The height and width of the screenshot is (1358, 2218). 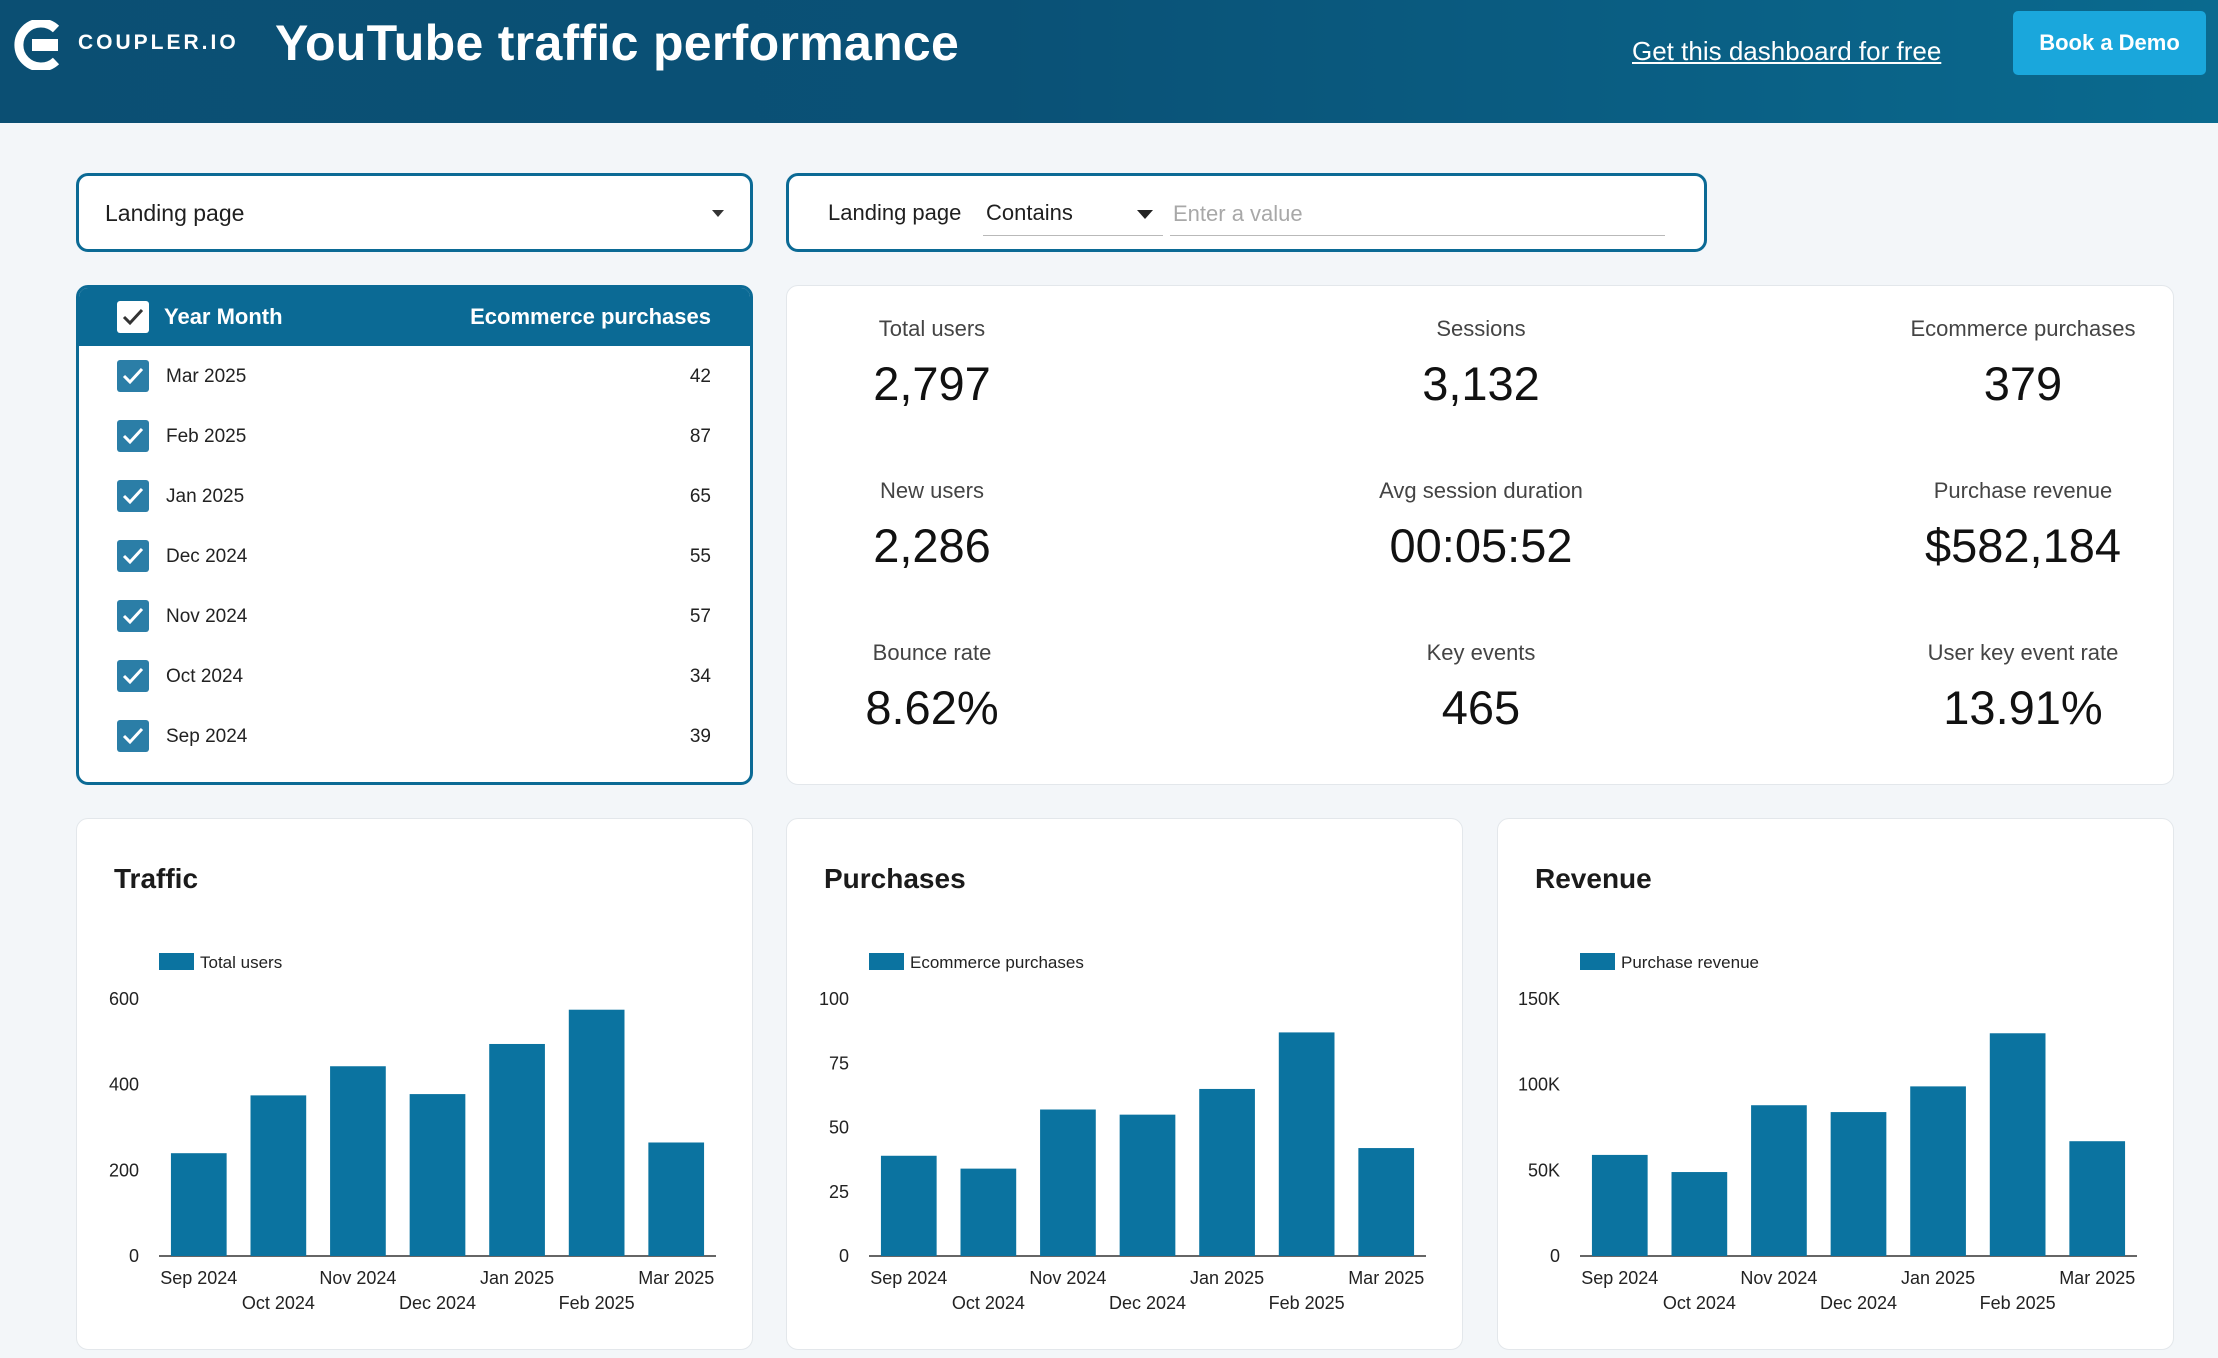 What do you see at coordinates (932, 707) in the screenshot?
I see `kpi-value: 8.62%` at bounding box center [932, 707].